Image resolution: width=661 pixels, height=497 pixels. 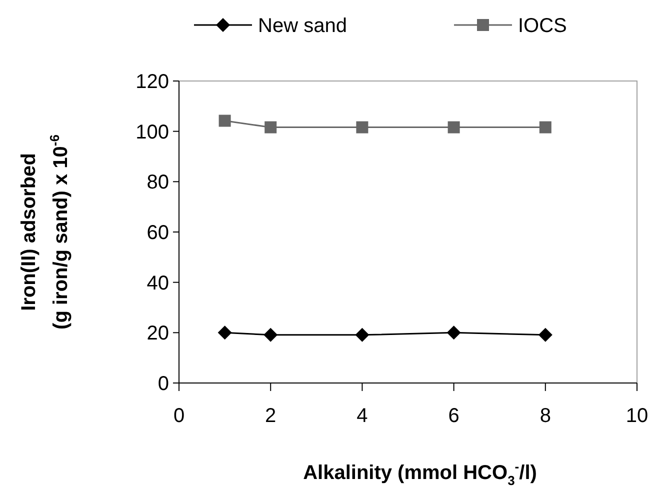 I want to click on legend-label: New sand, so click(x=302, y=26).